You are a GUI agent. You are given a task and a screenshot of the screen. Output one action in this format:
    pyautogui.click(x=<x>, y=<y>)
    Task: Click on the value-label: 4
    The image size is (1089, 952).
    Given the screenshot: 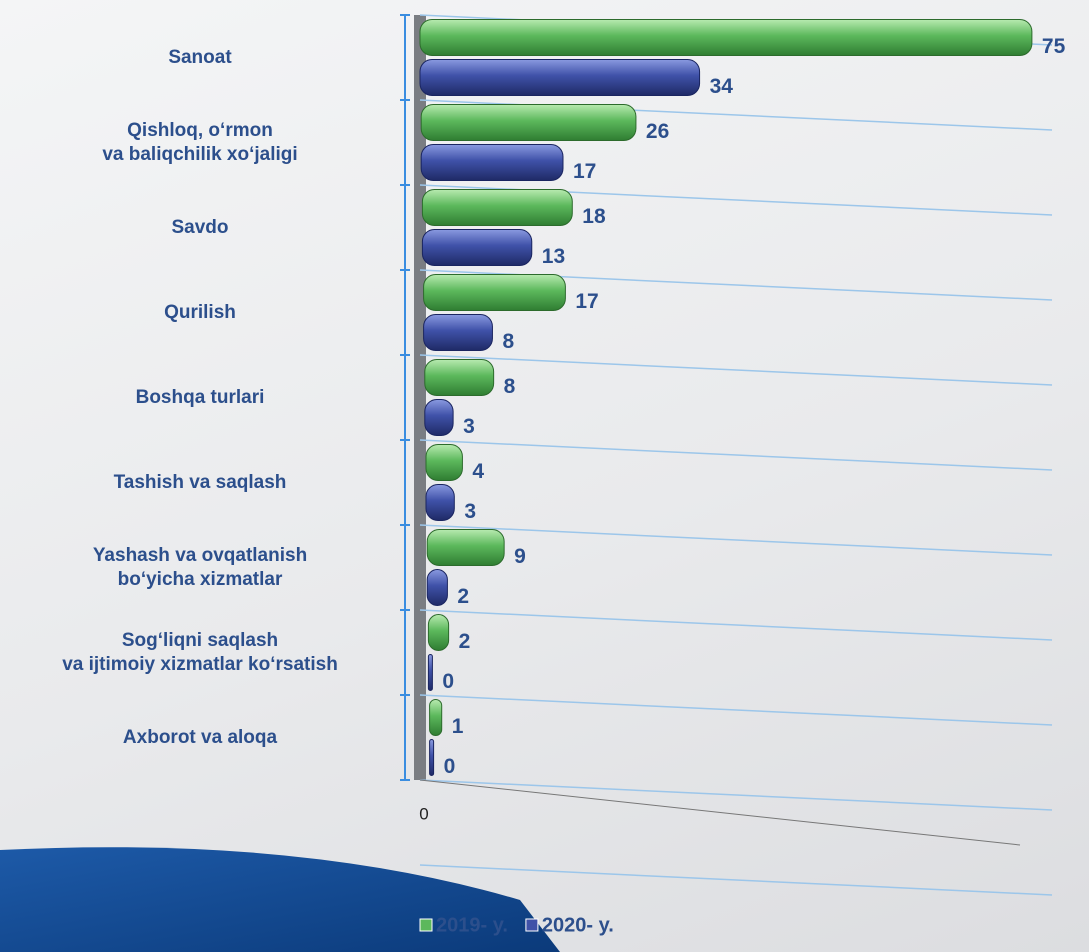 What is the action you would take?
    pyautogui.click(x=478, y=471)
    